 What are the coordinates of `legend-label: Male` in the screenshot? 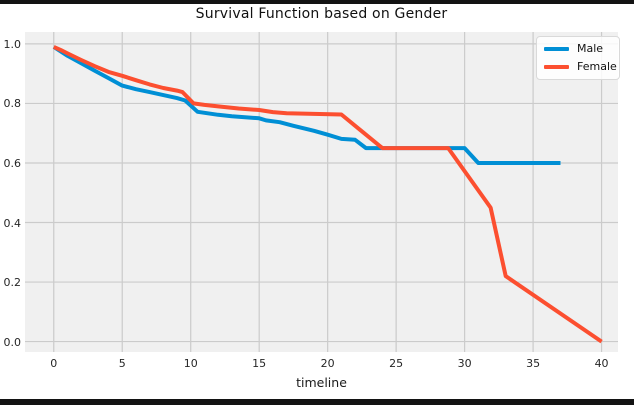 It's located at (590, 48).